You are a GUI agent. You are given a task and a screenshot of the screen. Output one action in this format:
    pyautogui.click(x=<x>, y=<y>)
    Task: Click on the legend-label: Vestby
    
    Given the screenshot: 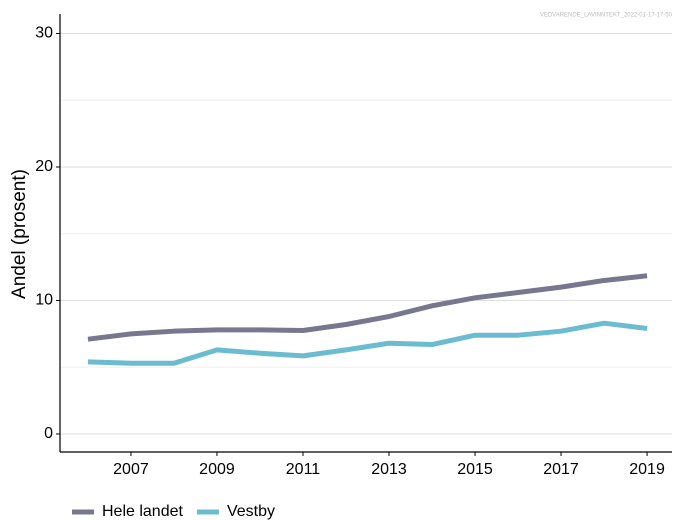 What is the action you would take?
    pyautogui.click(x=251, y=511)
    